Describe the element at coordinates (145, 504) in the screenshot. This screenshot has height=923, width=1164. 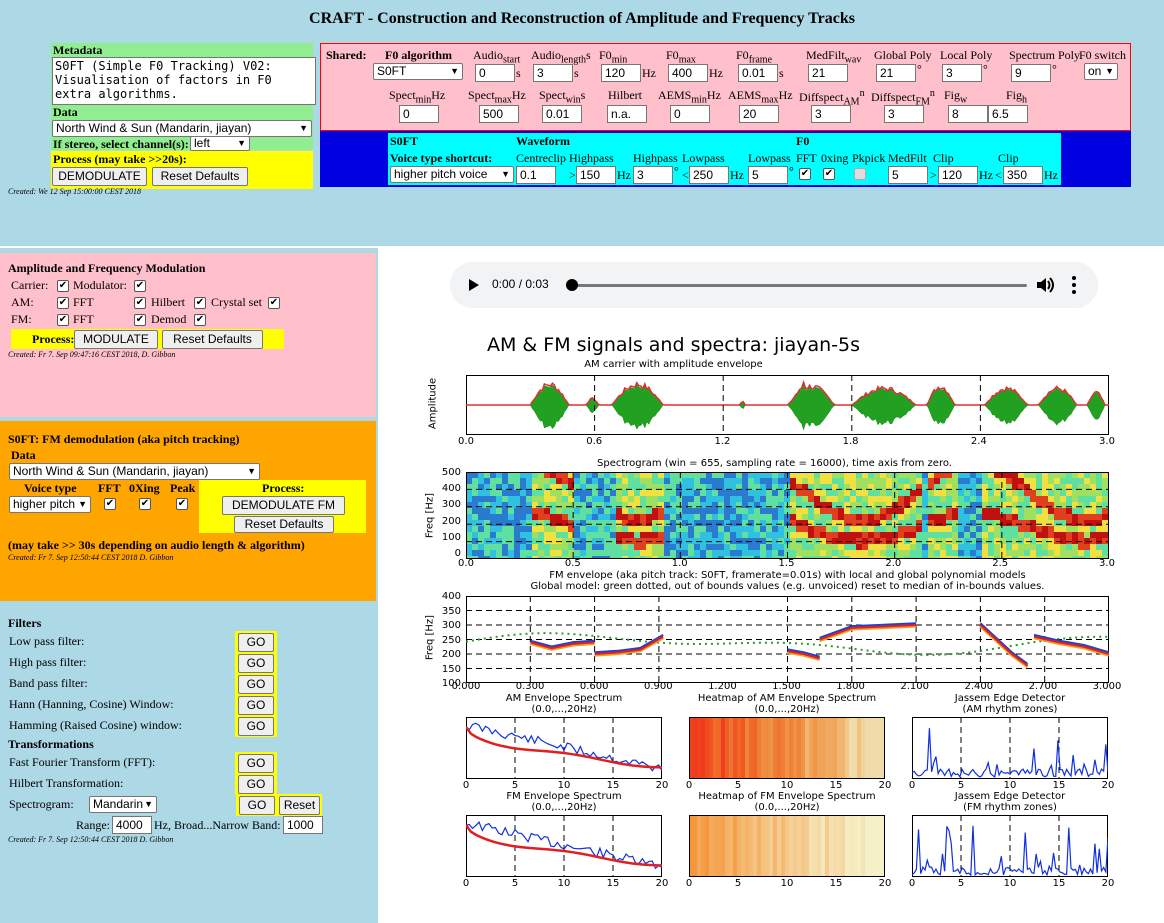
I see `s0ft-oxing-checkbox: ✔` at that location.